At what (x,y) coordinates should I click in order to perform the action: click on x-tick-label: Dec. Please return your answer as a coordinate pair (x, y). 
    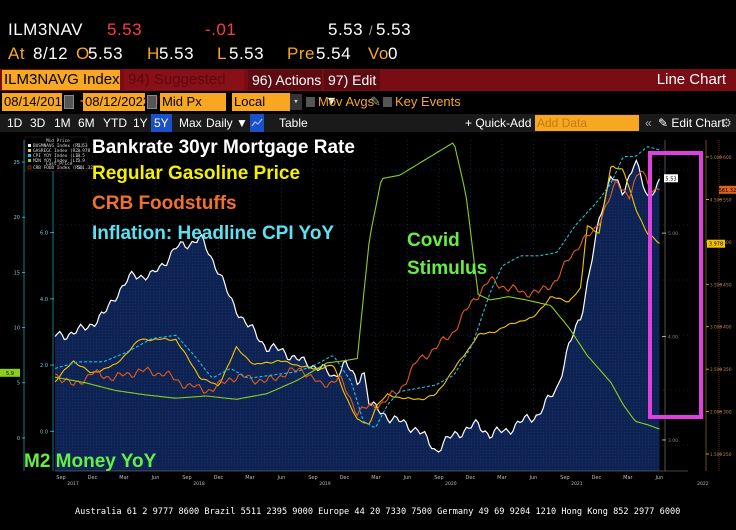
    Looking at the image, I should click on (345, 478).